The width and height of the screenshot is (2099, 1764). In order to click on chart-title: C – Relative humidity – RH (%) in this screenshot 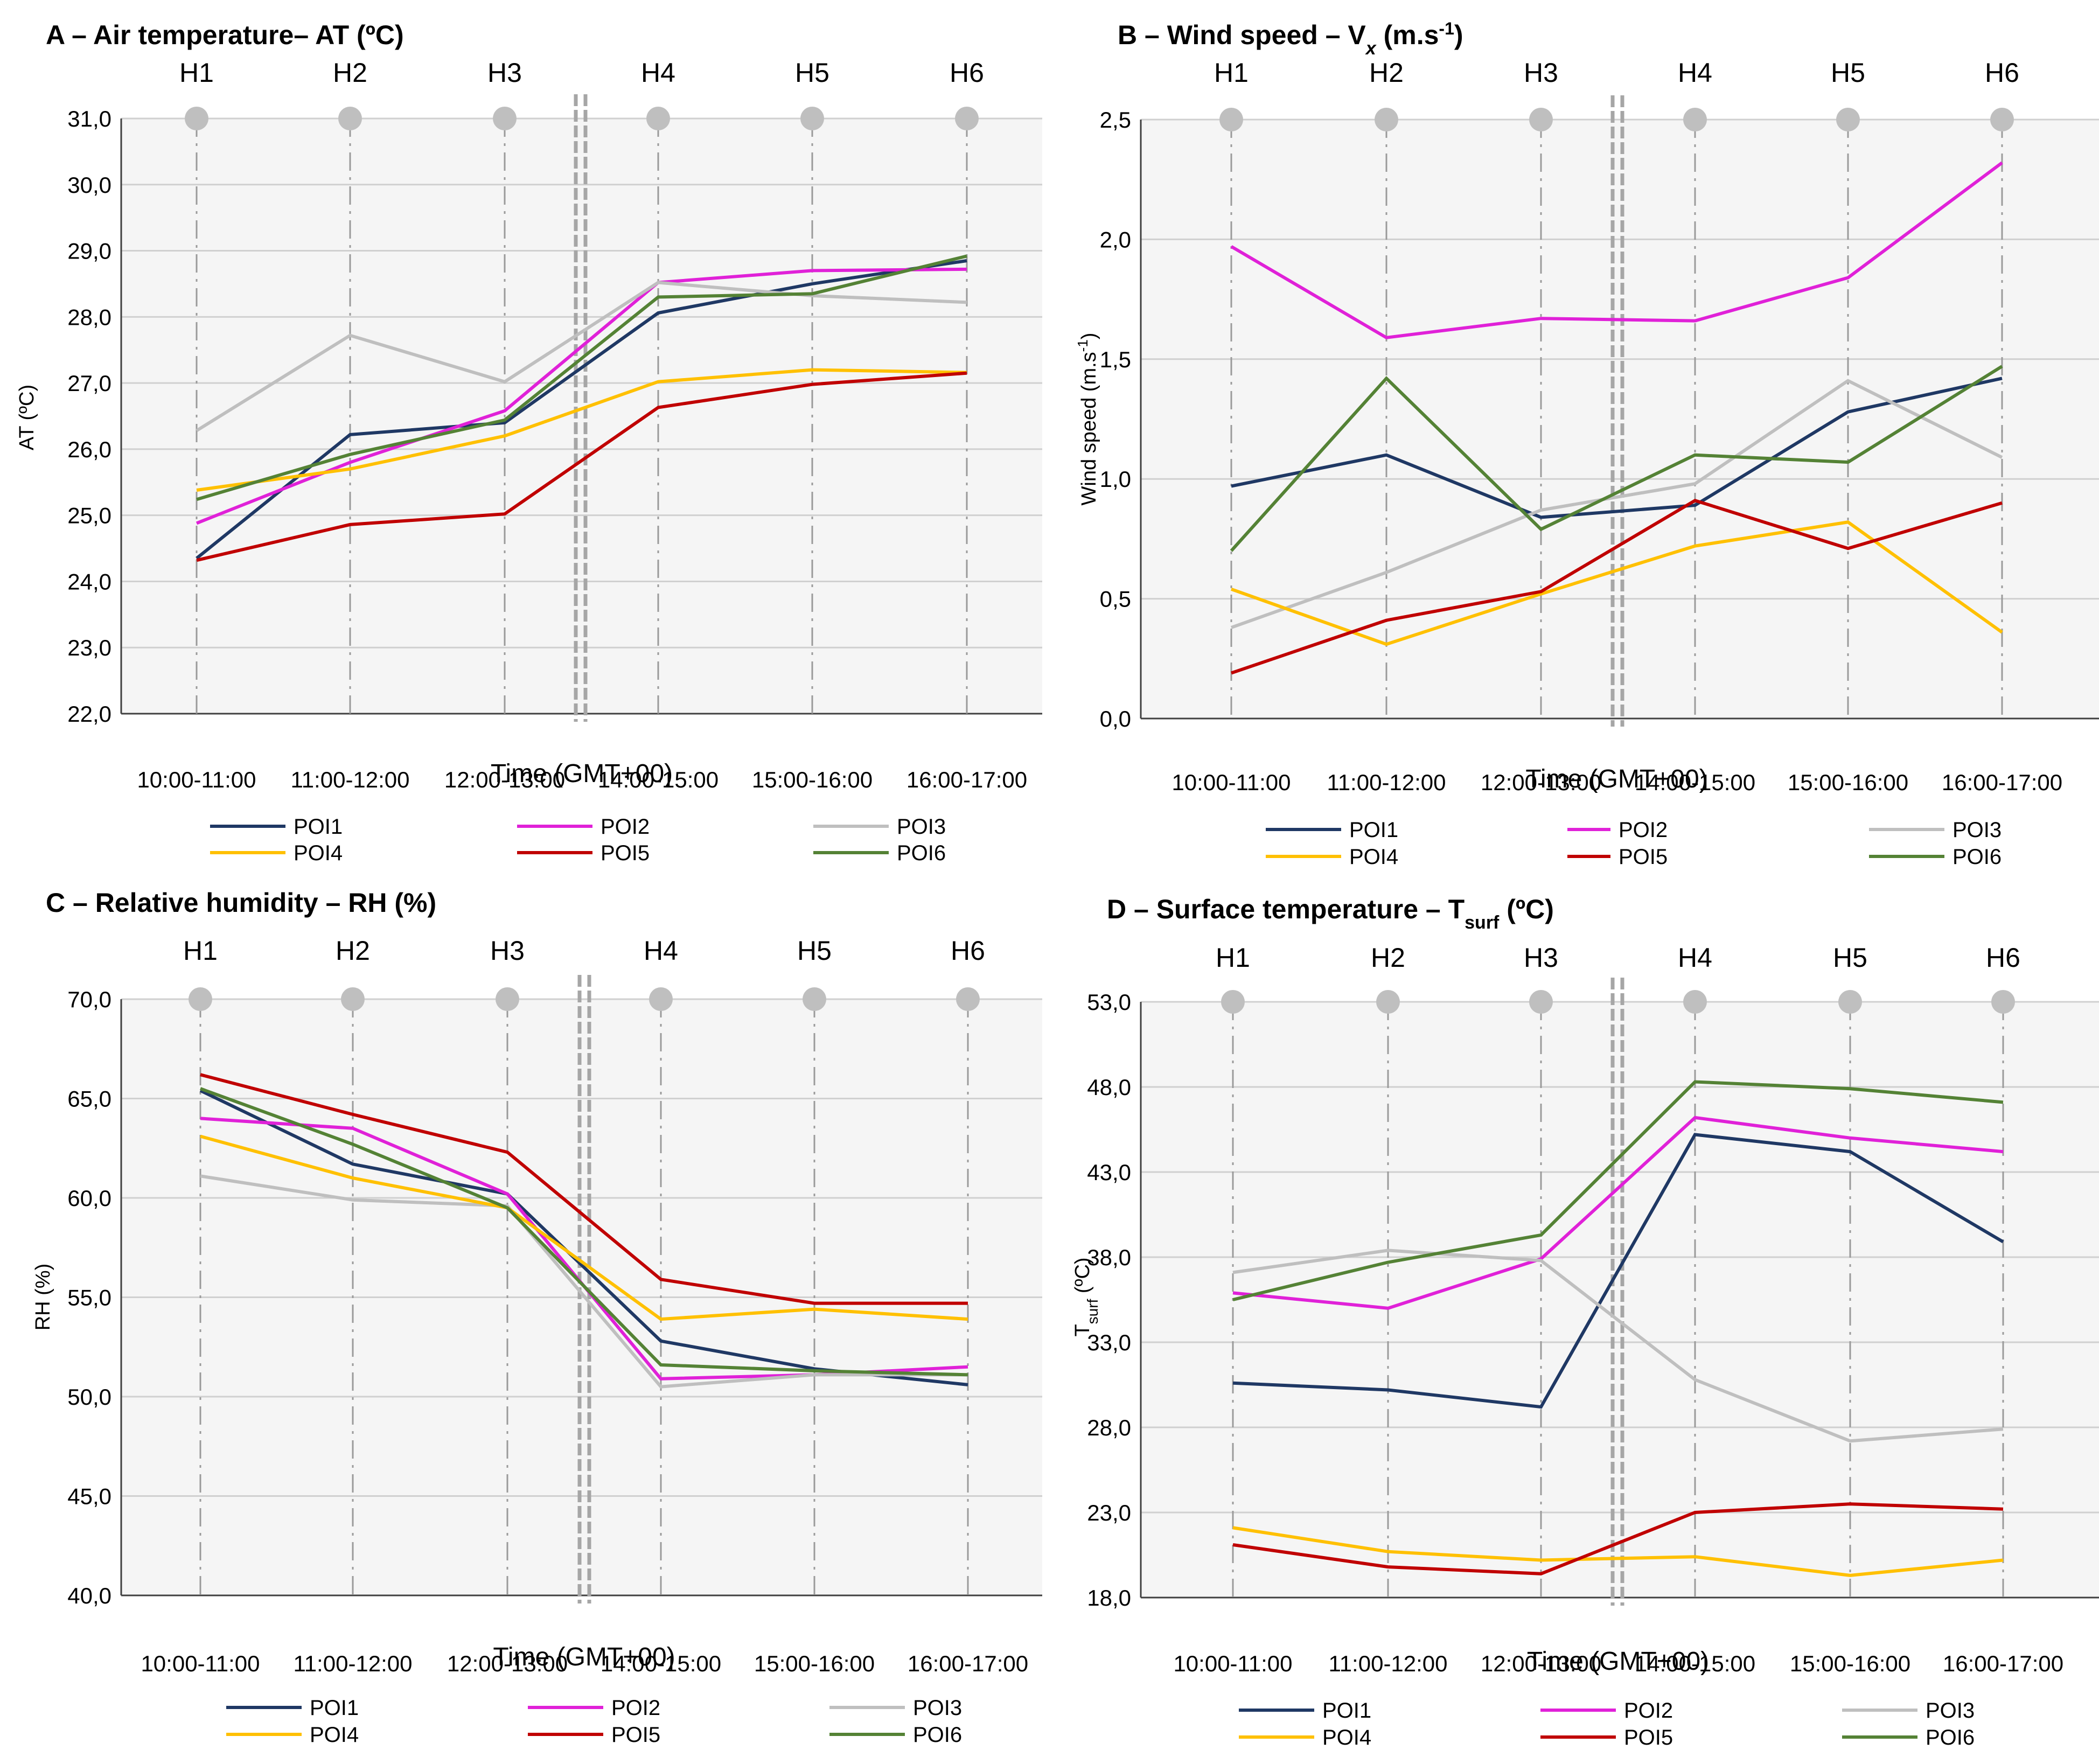, I will do `click(241, 903)`.